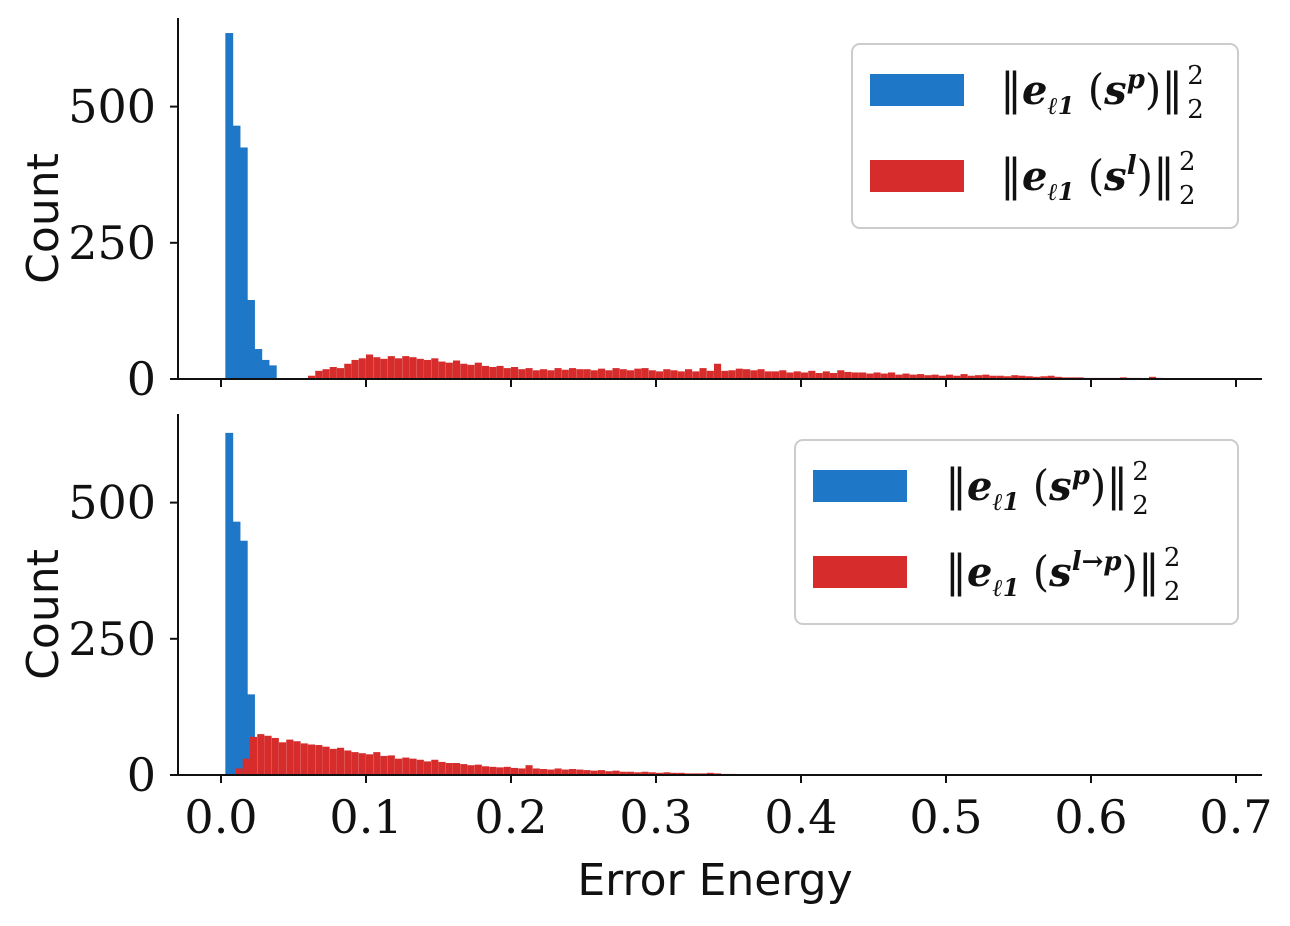 This screenshot has height=926, width=1290. Describe the element at coordinates (1090, 817) in the screenshot. I see `x-tick-label: 0.6` at that location.